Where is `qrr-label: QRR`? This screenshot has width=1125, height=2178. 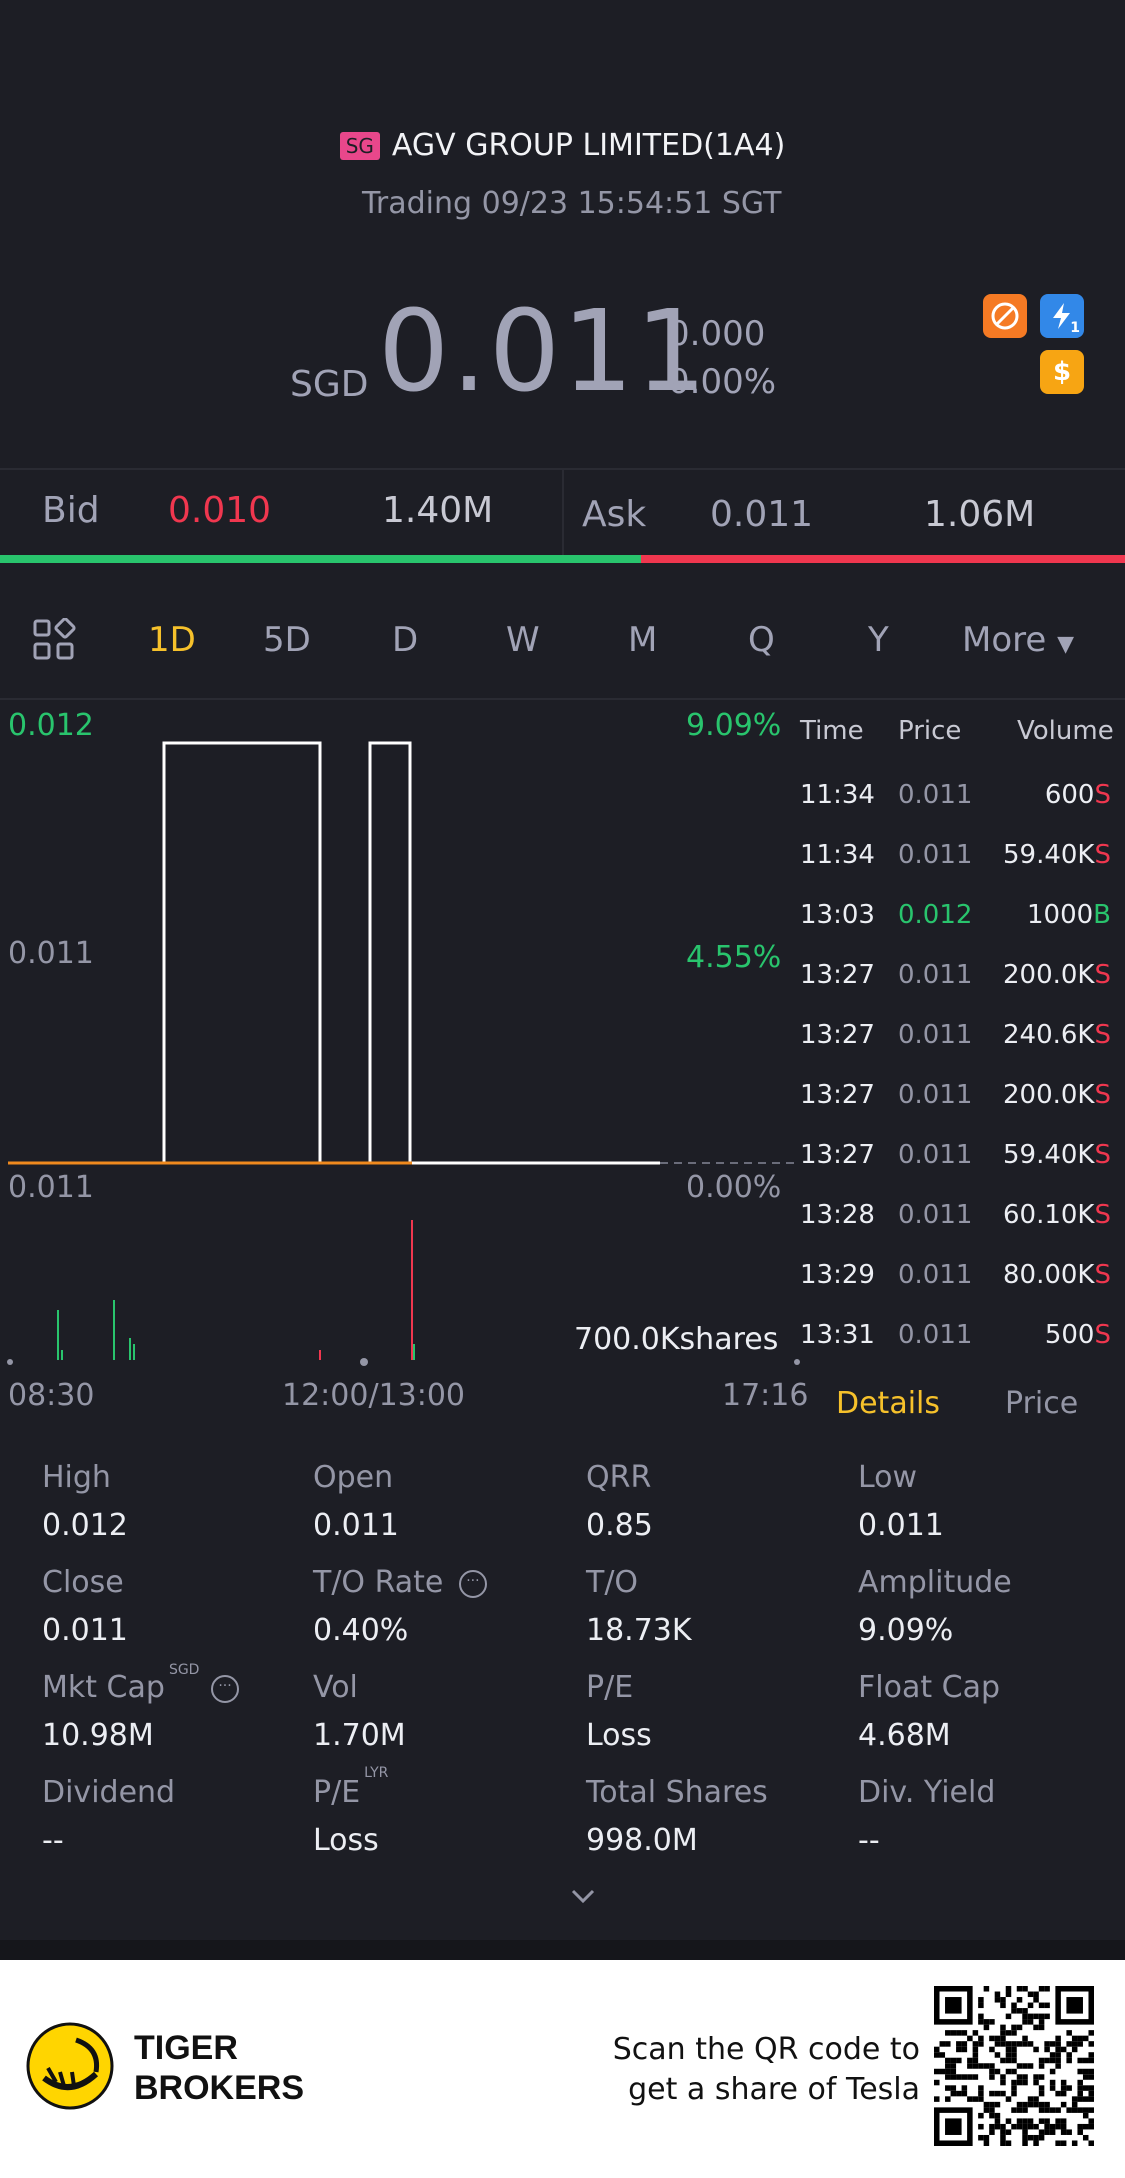
qrr-label: QRR is located at coordinates (619, 1477).